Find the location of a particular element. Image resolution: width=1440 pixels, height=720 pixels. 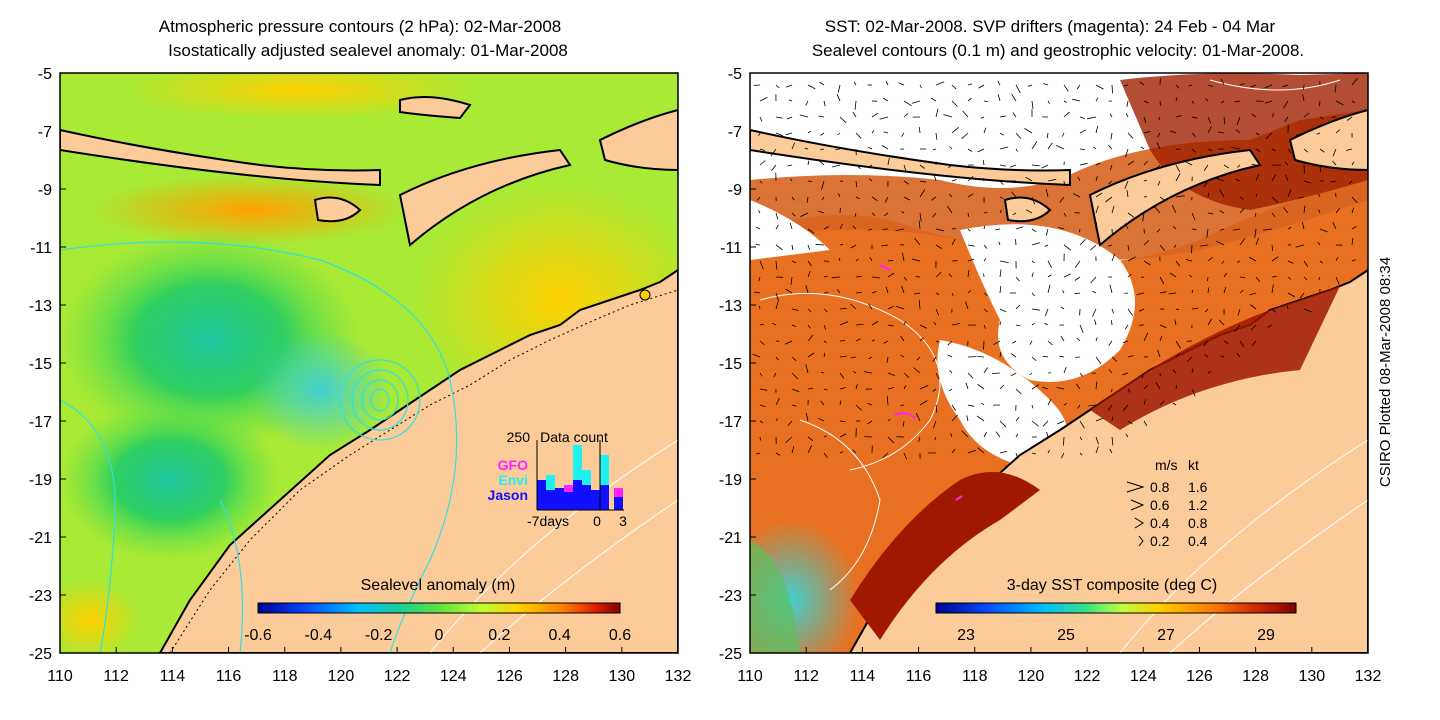

data-count-inset: 250 Data count GFO Envi Jason -7days 0 is located at coordinates (558, 479).